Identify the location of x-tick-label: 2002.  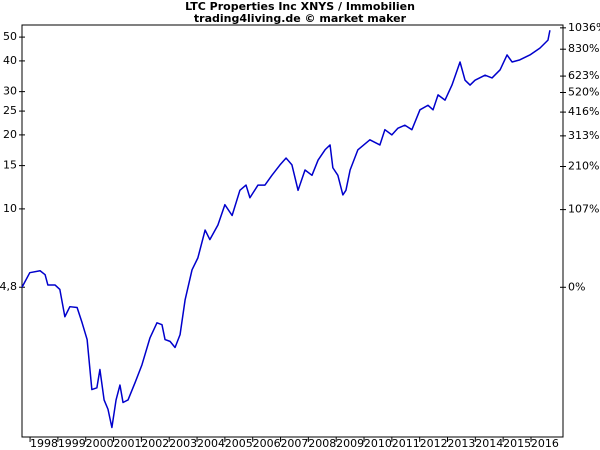
(155, 443).